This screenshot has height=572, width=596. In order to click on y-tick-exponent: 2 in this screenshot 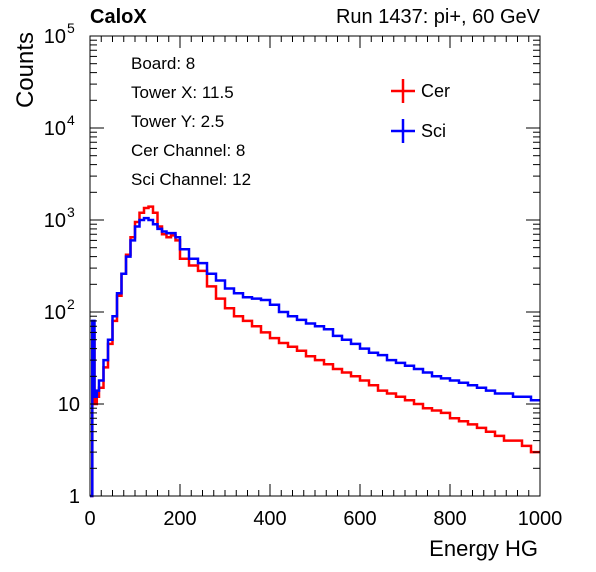, I will do `click(71, 304)`.